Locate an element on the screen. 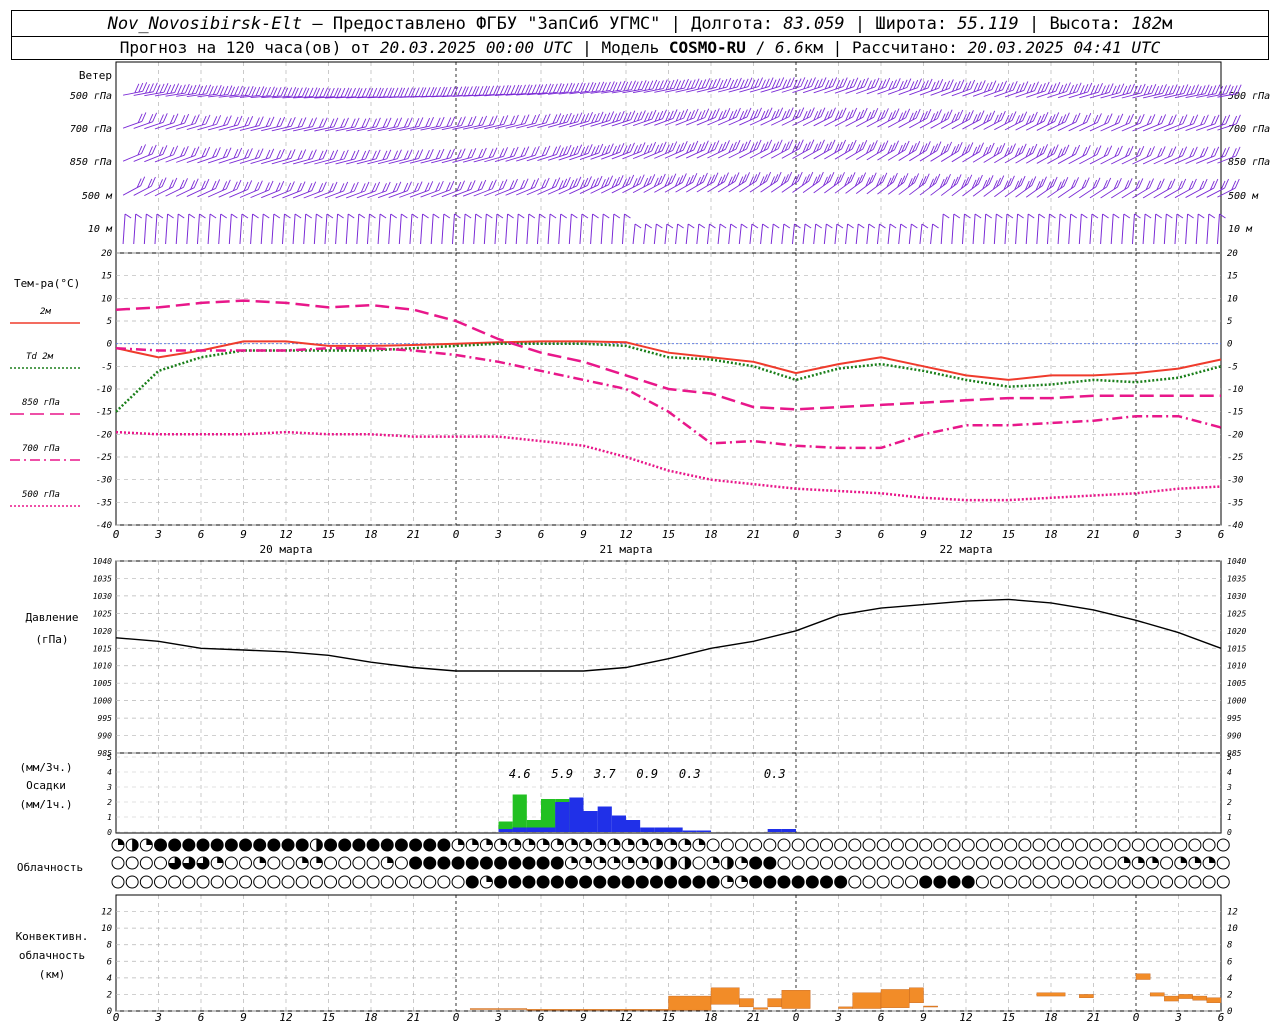  conv-segment is located at coordinates (775, 1003).